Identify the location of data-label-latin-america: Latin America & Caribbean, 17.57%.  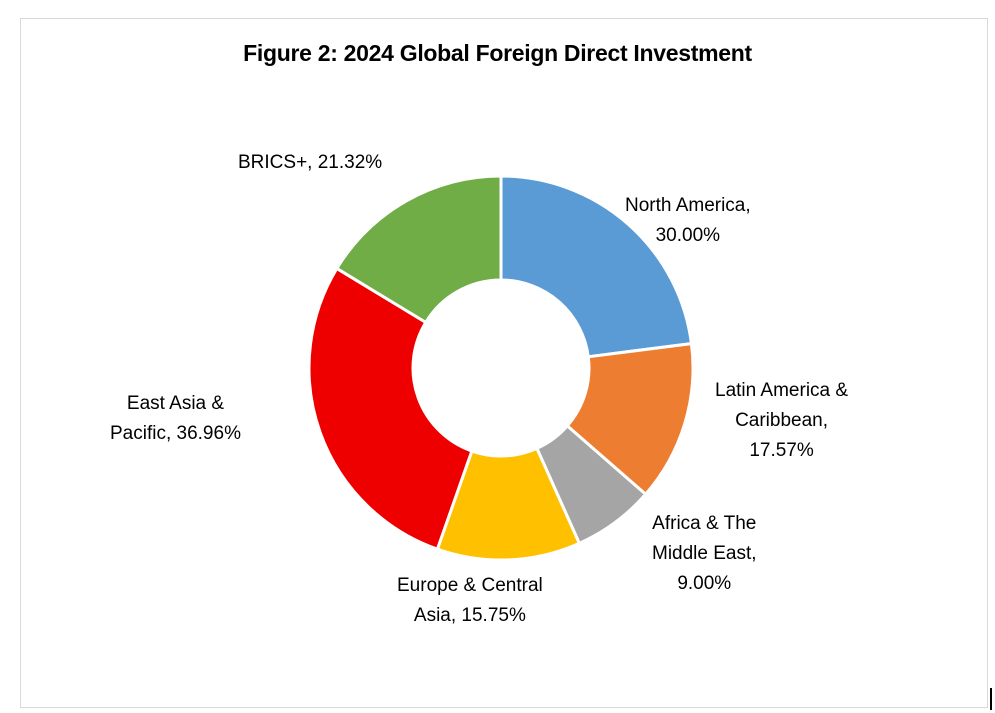
(781, 421).